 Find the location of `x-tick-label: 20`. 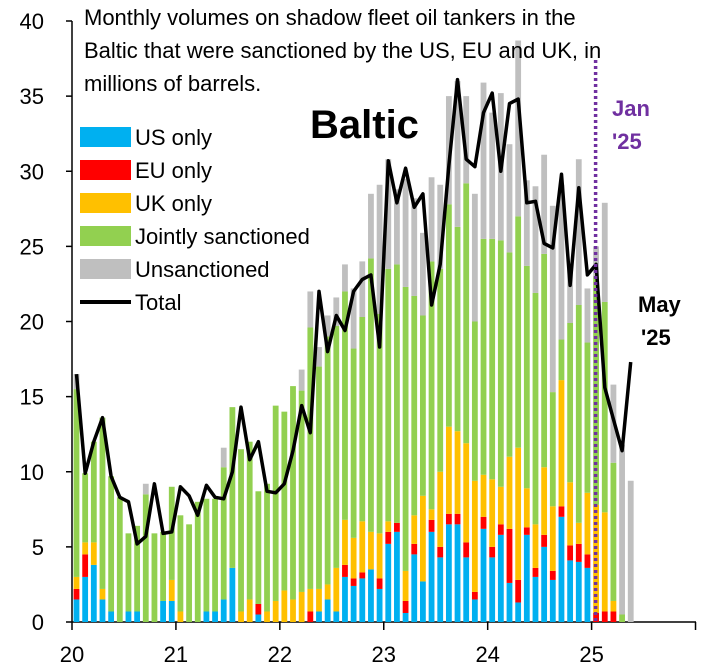

x-tick-label: 20 is located at coordinates (72, 654).